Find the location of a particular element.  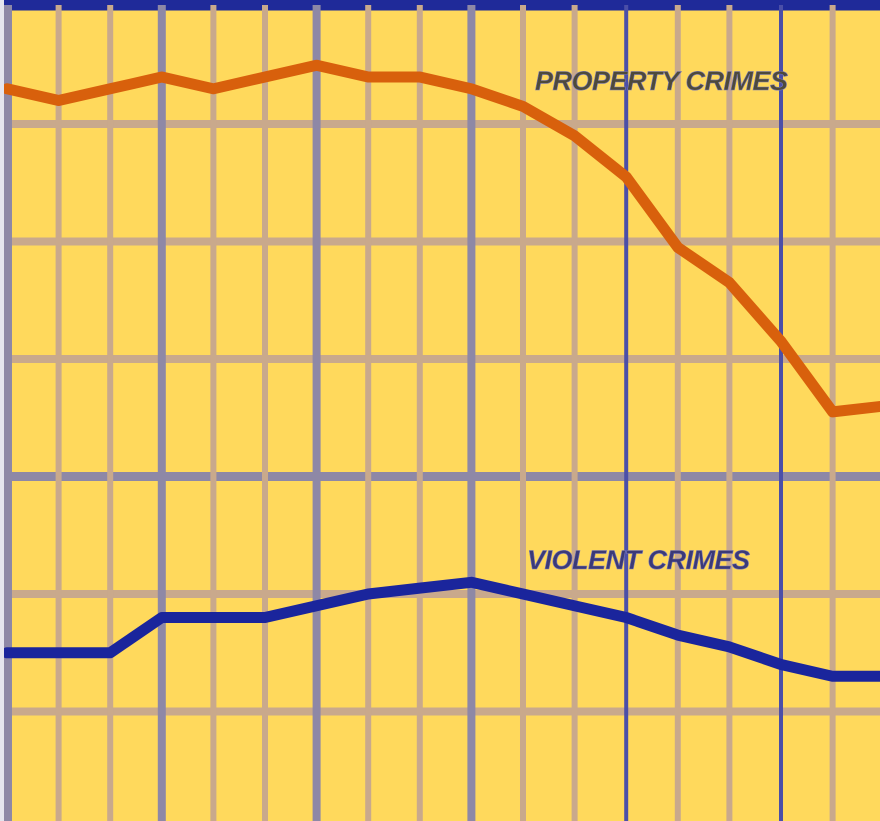

violent-crimes-line is located at coordinates (440, 629).